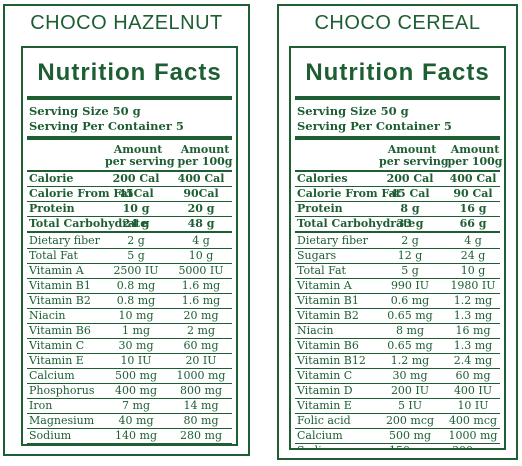  Describe the element at coordinates (136, 315) in the screenshot. I see `amount-per-serving: 10 mg` at that location.